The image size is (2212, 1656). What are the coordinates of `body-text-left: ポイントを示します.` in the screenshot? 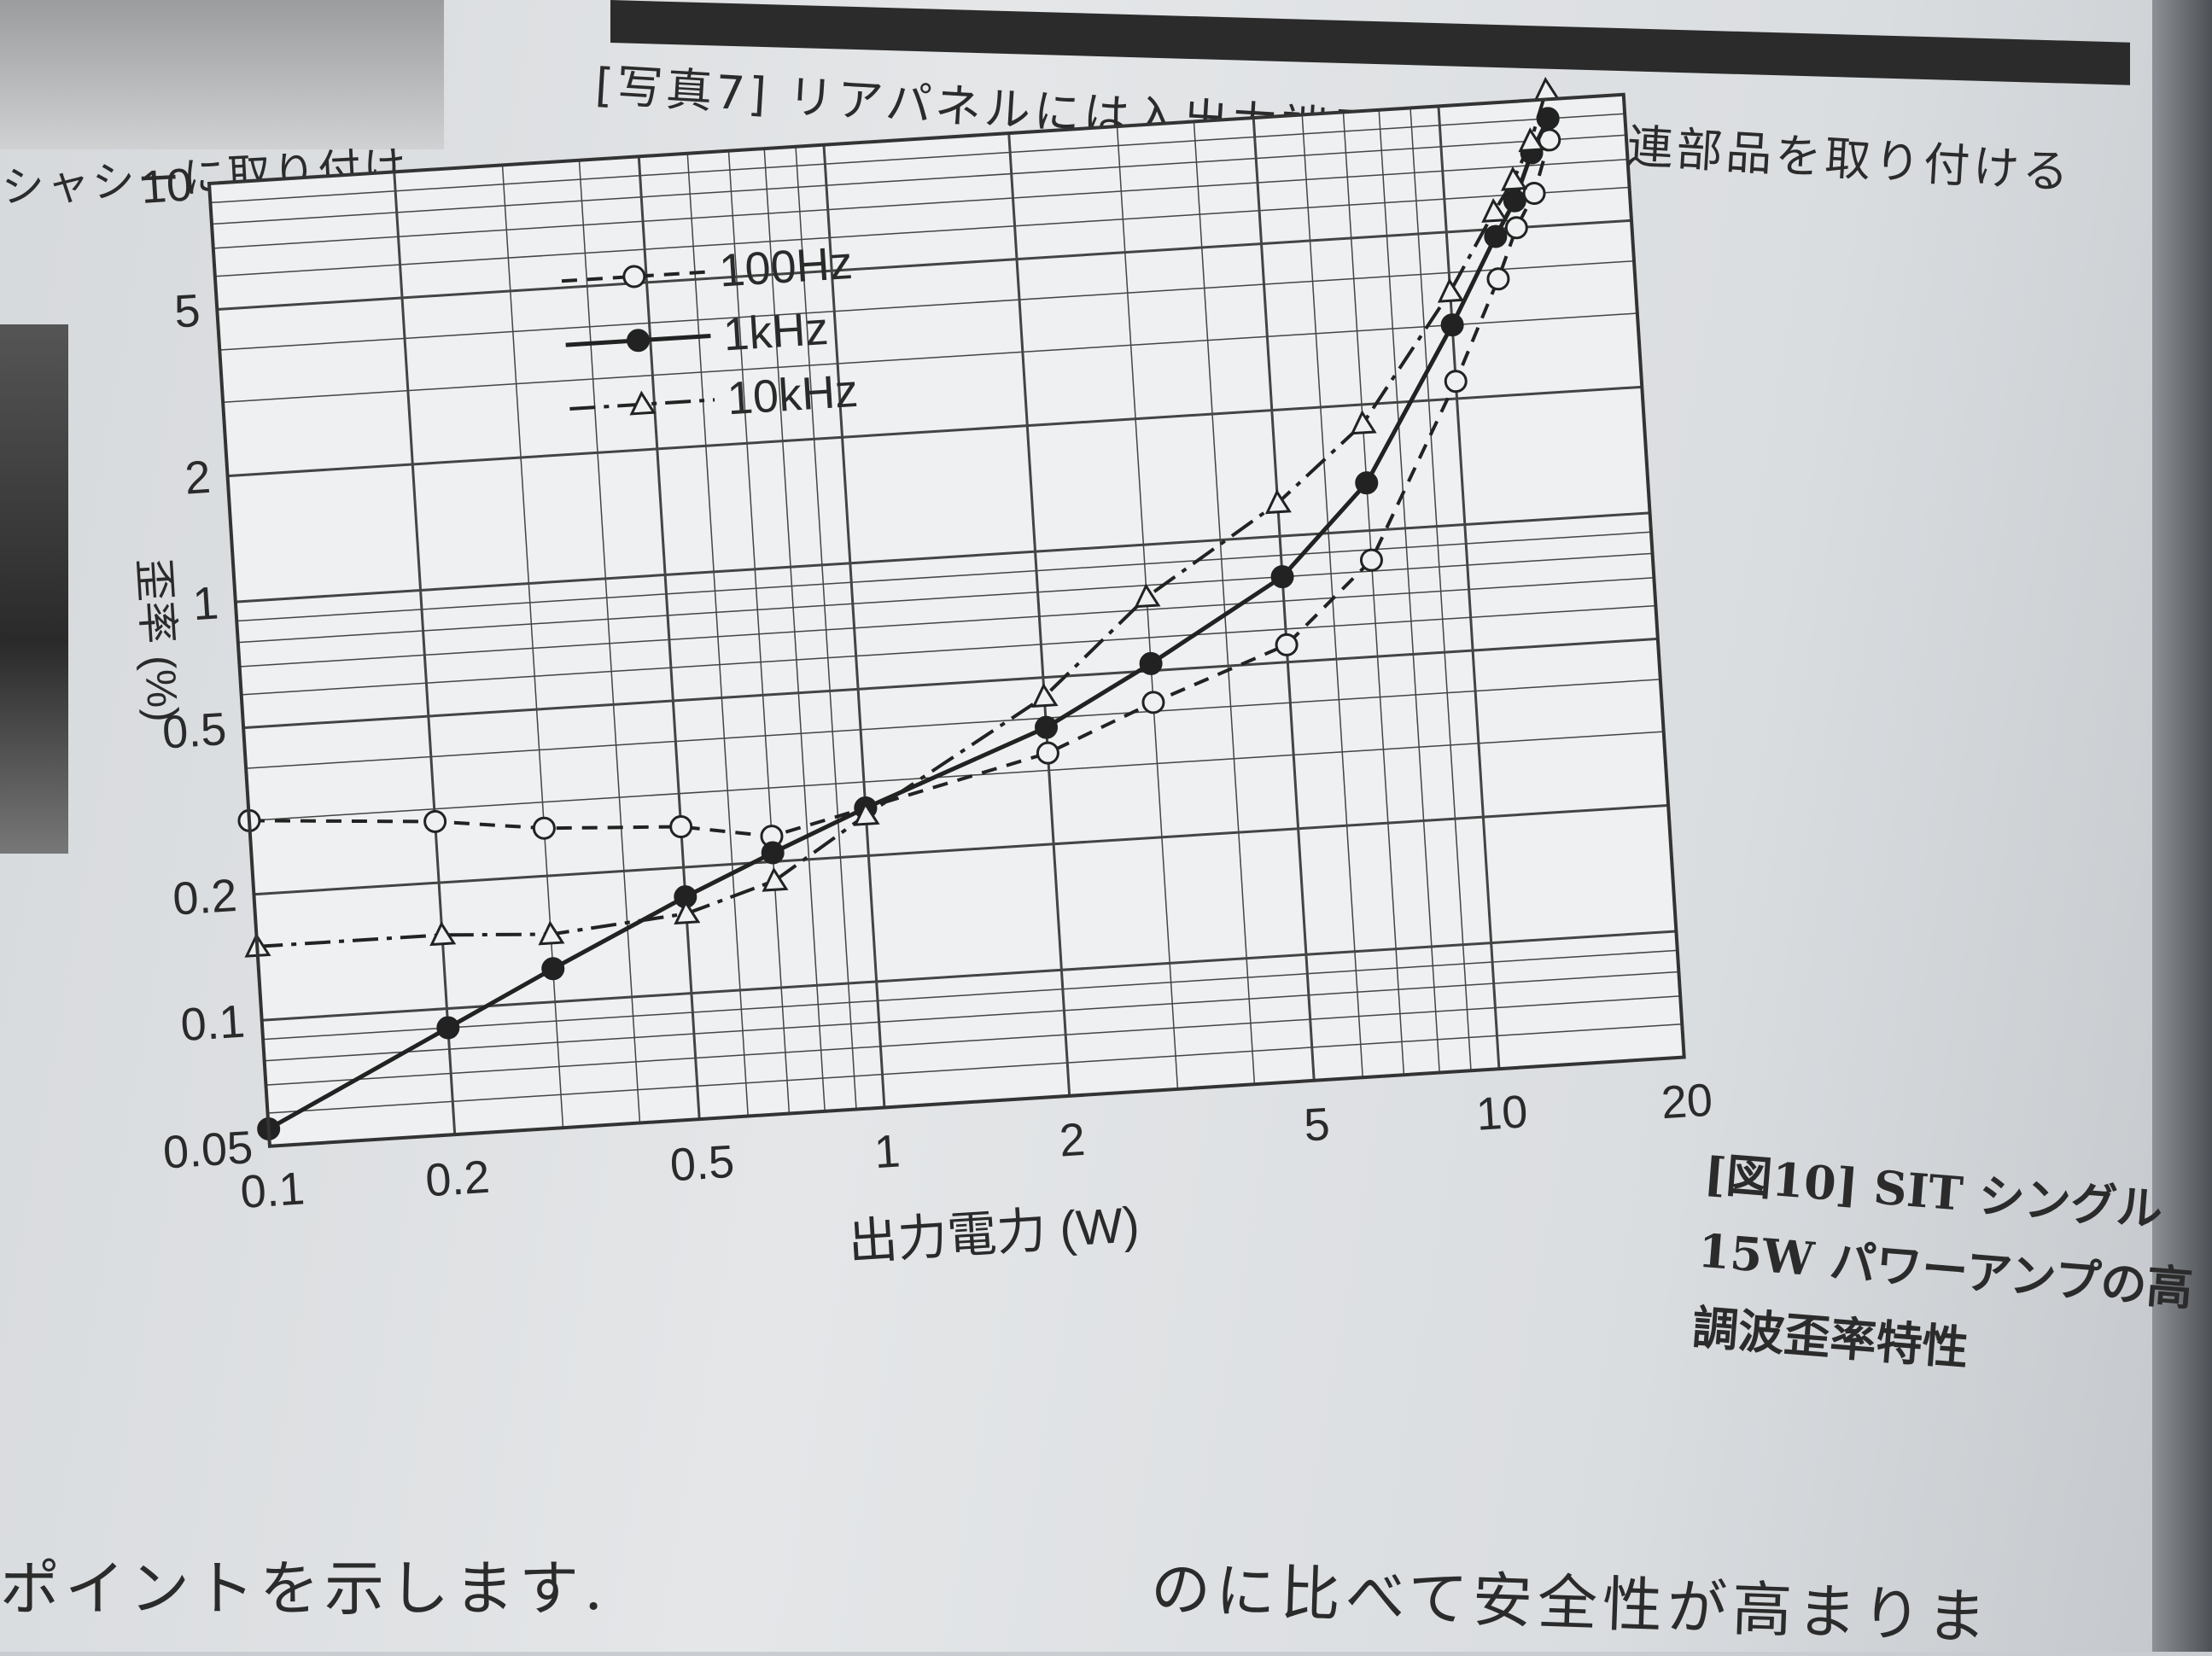 It's located at (305, 1589).